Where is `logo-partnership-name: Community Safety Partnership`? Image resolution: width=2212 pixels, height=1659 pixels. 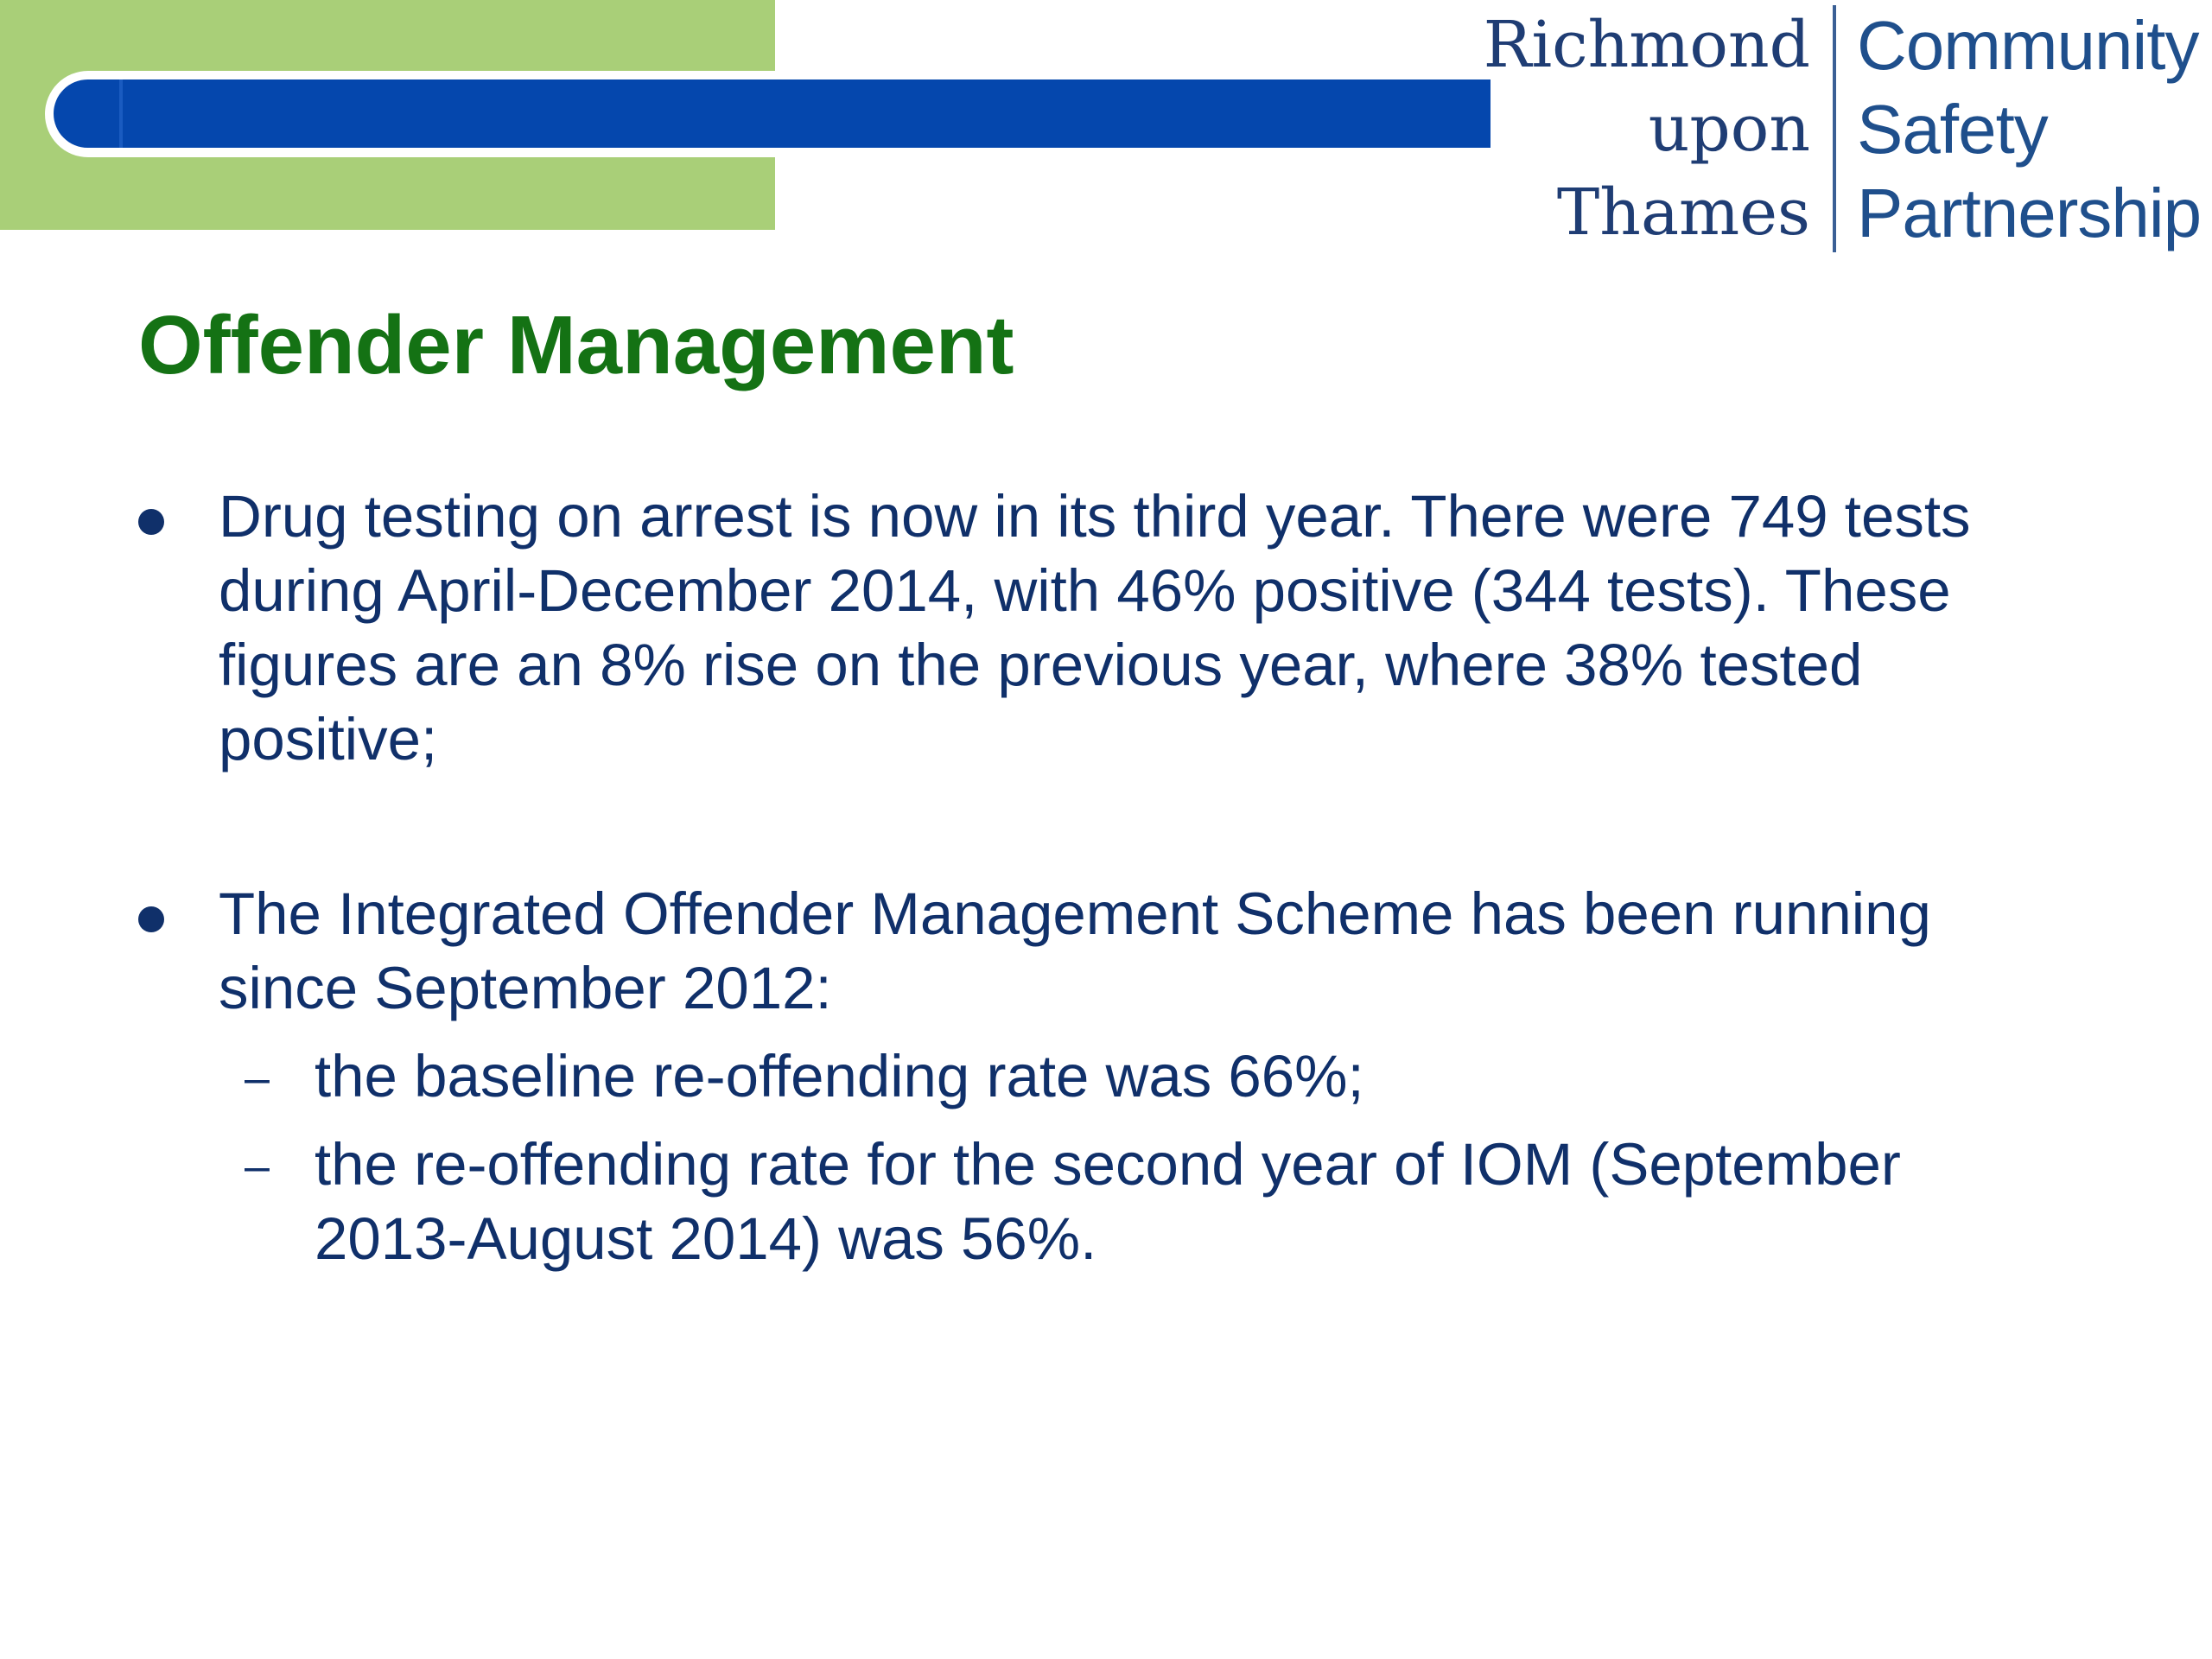
logo-partnership-name: Community Safety Partnership is located at coordinates (2029, 129).